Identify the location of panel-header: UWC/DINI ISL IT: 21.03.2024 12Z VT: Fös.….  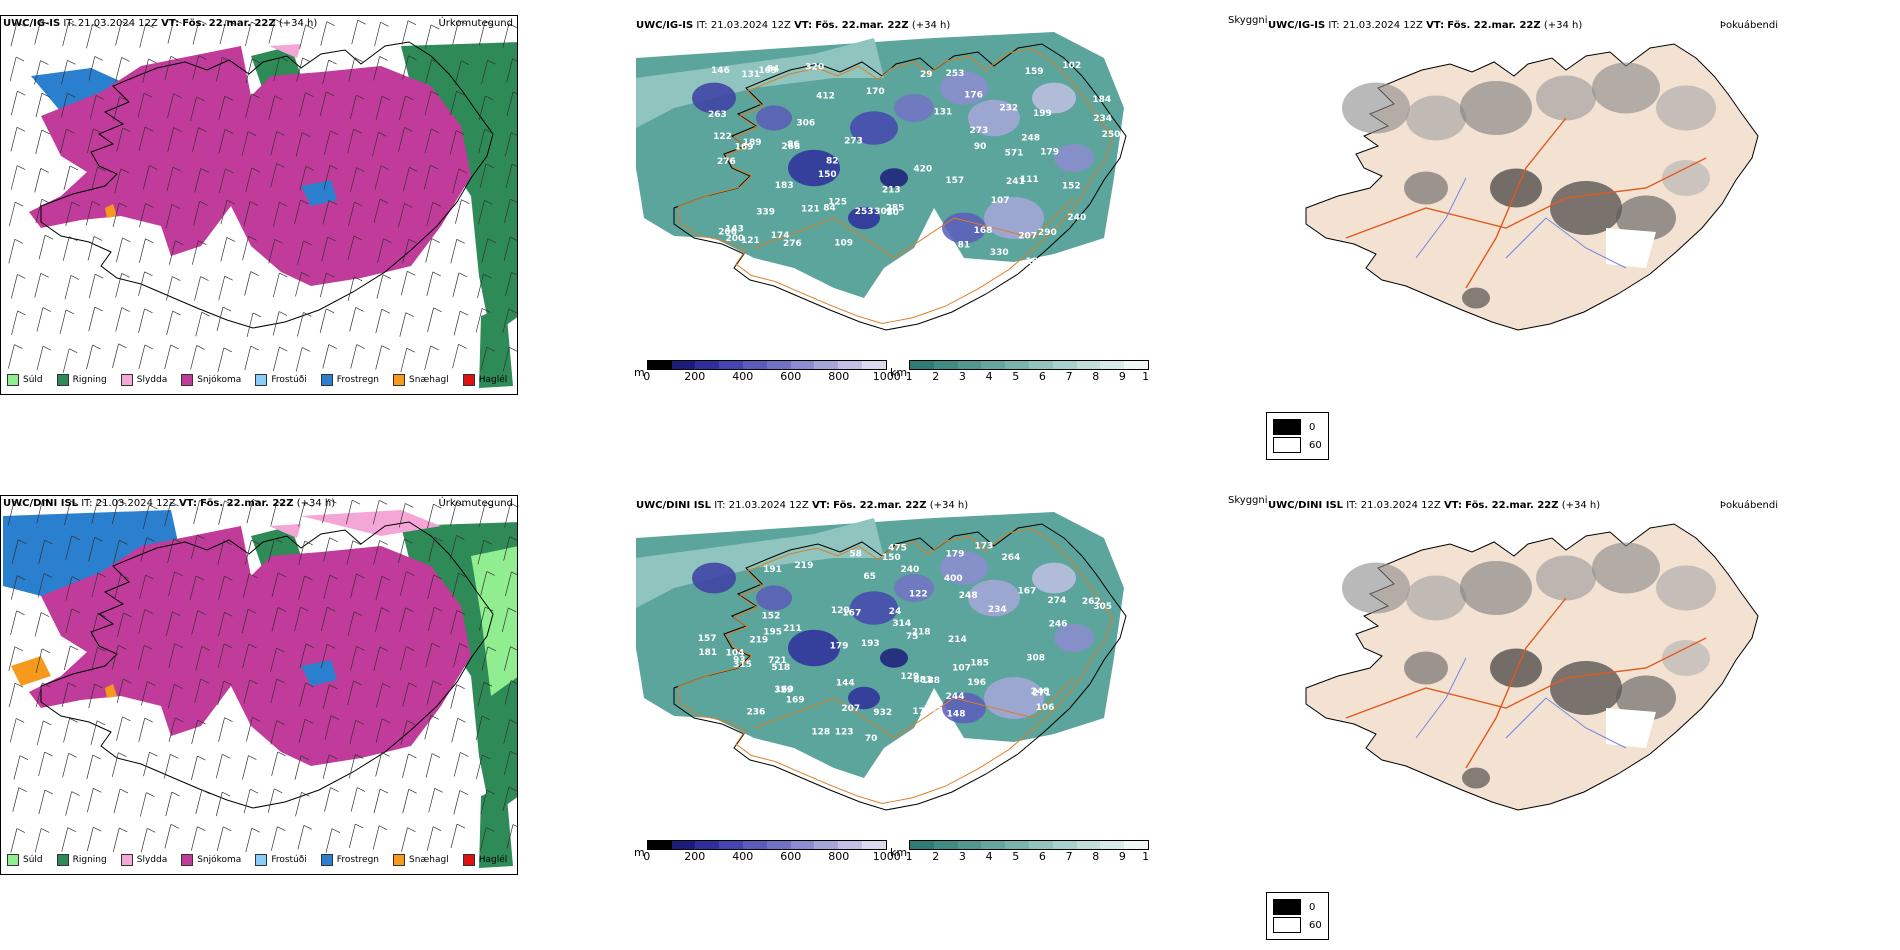
(802, 505).